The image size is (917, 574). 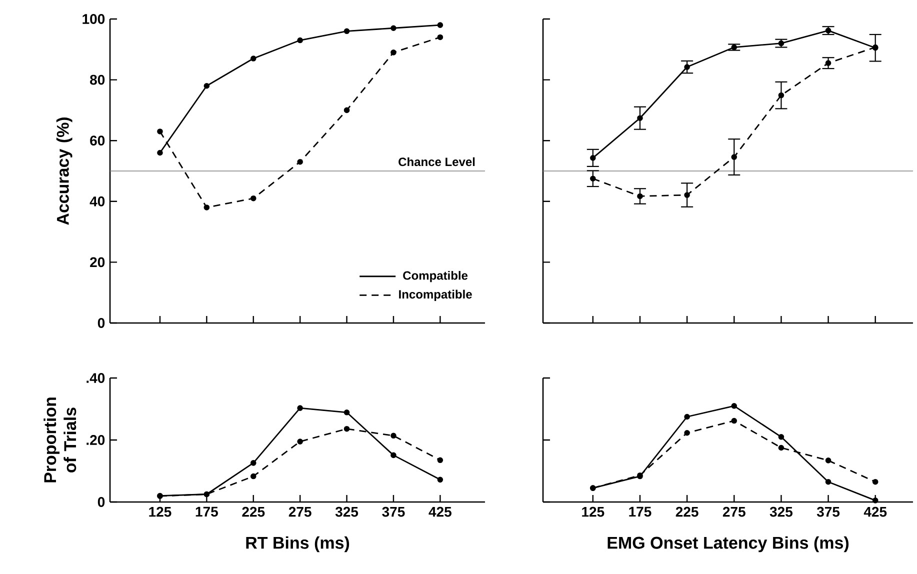 What do you see at coordinates (435, 276) in the screenshot?
I see `legend-label: Compatible` at bounding box center [435, 276].